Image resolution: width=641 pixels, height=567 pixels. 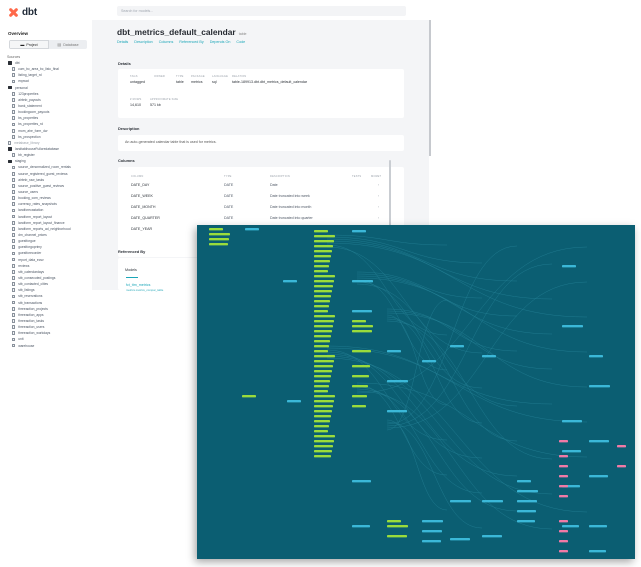 What do you see at coordinates (138, 285) in the screenshot?
I see `referenced-model-link: fct_ttm_metrics` at bounding box center [138, 285].